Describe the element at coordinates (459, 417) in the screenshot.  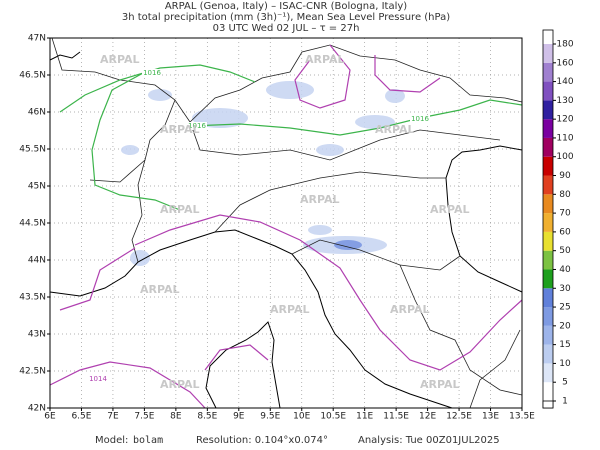
I see `lon-tick-label: 12.5E` at that location.